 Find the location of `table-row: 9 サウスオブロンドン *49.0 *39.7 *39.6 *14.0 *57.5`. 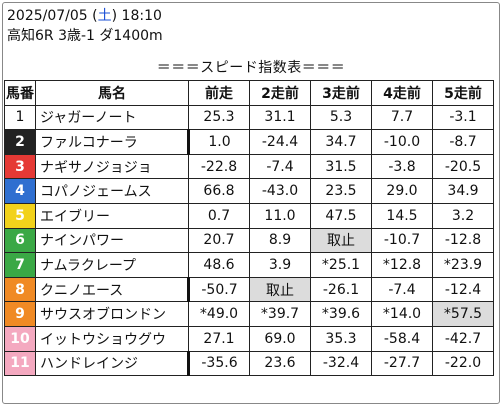

table-row: 9 サウスオブロンドン *49.0 *39.7 *39.6 *14.0 *57.5 is located at coordinates (249, 314).